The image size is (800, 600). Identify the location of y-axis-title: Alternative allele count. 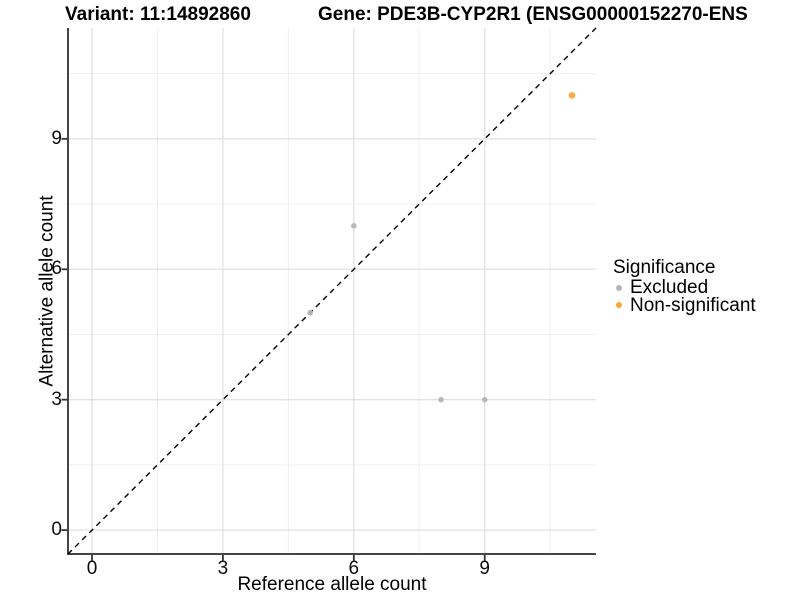
(48, 291).